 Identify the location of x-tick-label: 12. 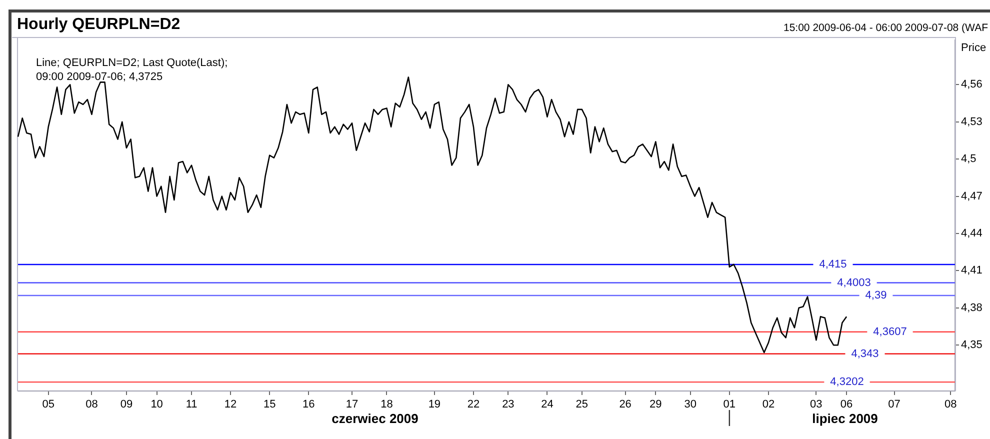
(230, 404).